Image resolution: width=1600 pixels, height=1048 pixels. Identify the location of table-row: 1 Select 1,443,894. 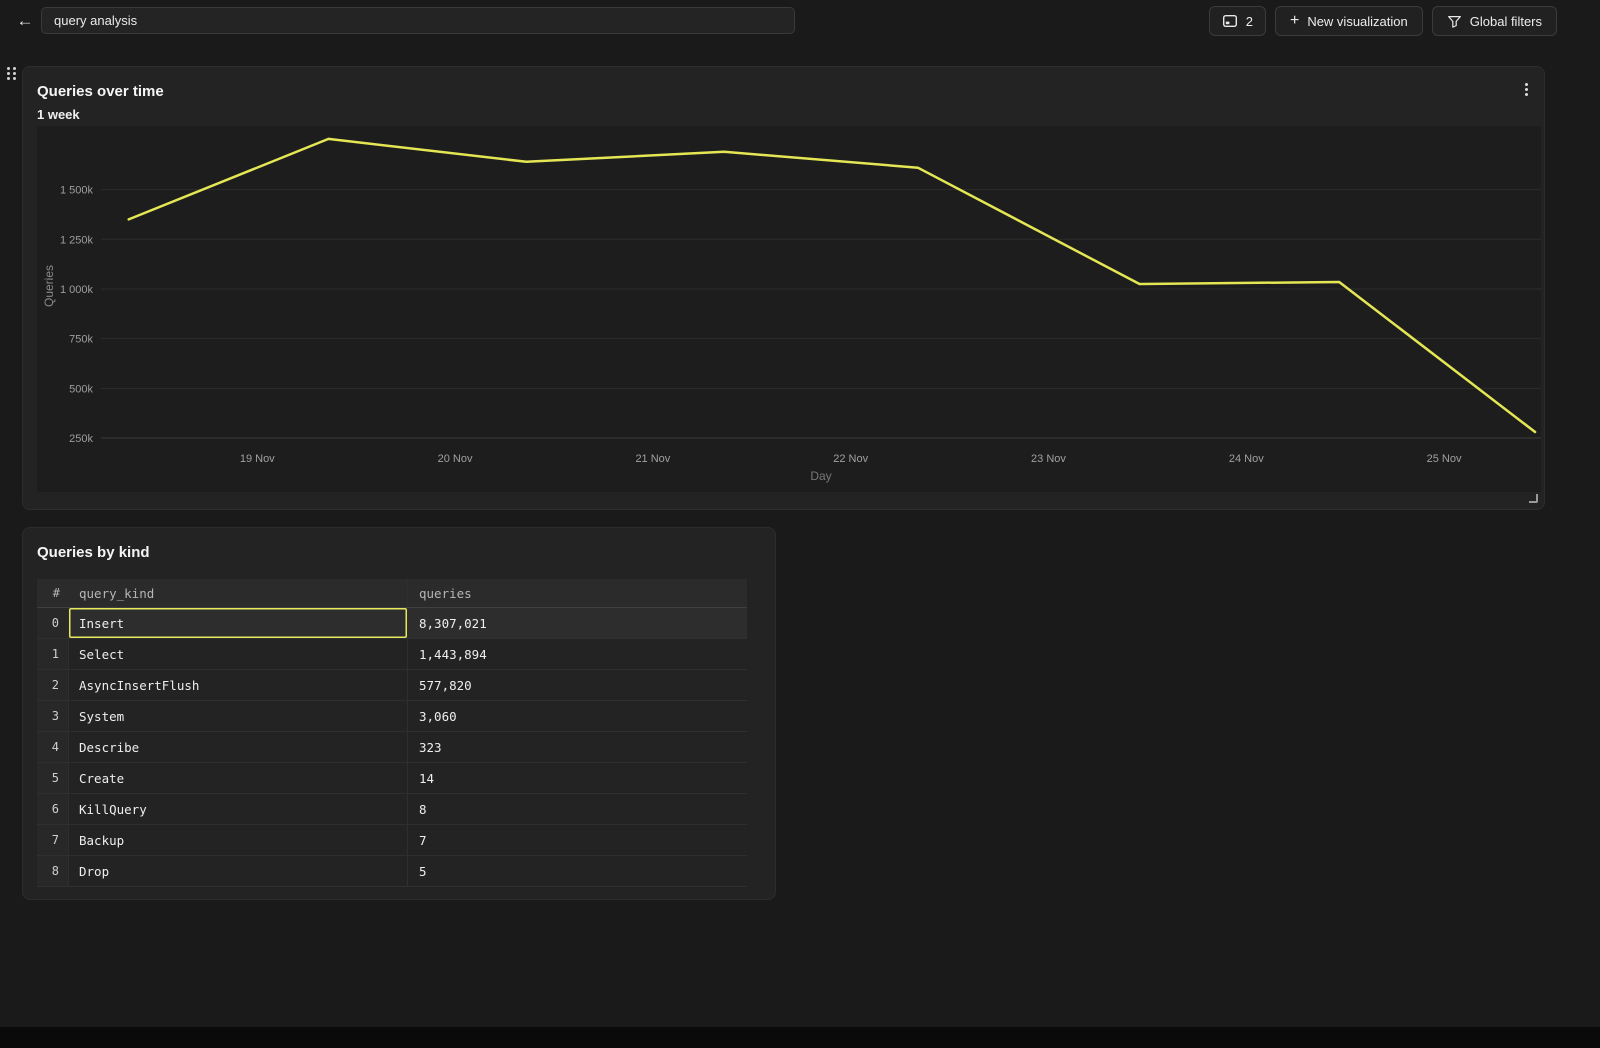
(392, 654).